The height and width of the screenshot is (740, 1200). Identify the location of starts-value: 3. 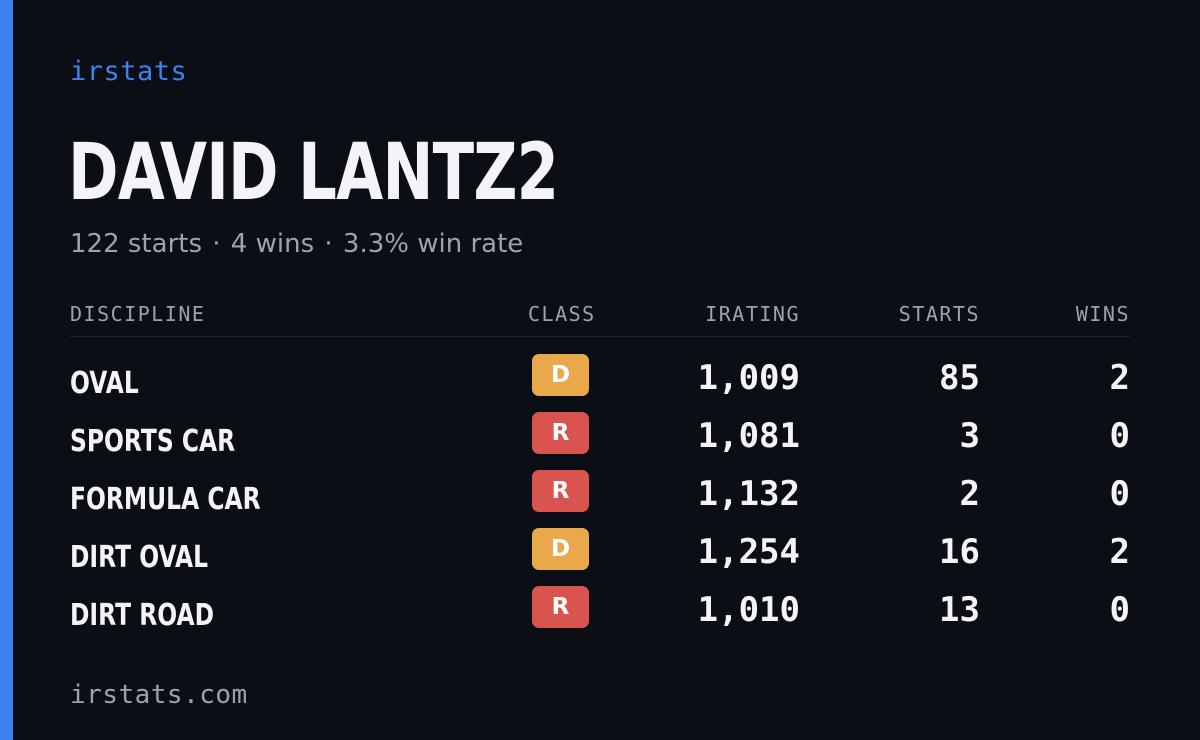
(969, 436).